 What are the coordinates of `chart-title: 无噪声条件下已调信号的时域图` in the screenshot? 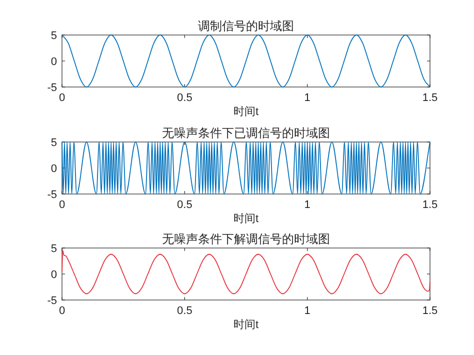 It's located at (246, 133).